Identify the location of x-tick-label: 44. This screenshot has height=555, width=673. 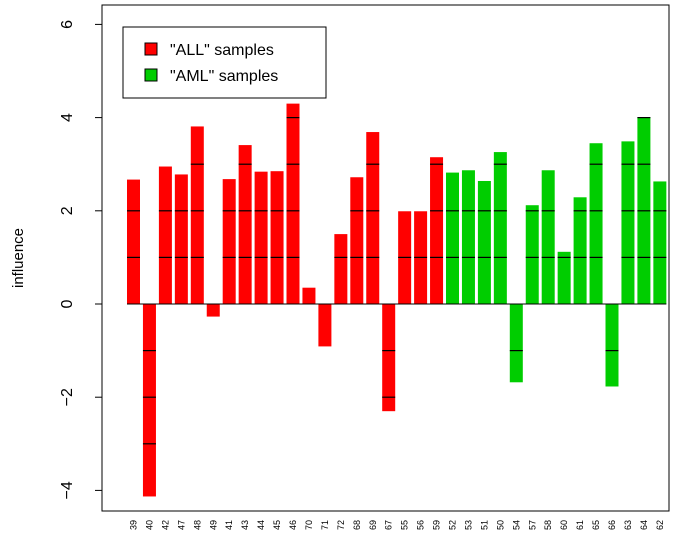
(261, 525).